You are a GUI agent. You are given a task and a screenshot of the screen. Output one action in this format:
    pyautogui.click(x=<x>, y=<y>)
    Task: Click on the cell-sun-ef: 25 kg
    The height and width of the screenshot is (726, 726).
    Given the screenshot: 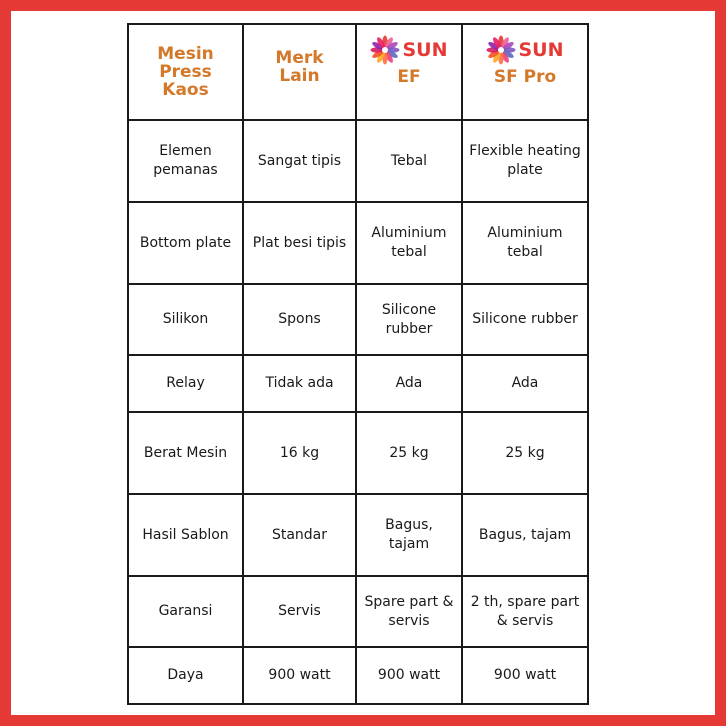 What is the action you would take?
    pyautogui.click(x=409, y=453)
    